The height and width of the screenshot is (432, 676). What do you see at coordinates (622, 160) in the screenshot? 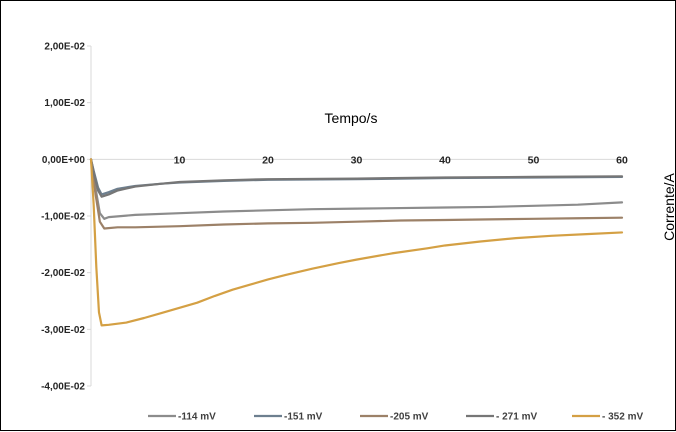
I see `x-tick-label: 60` at bounding box center [622, 160].